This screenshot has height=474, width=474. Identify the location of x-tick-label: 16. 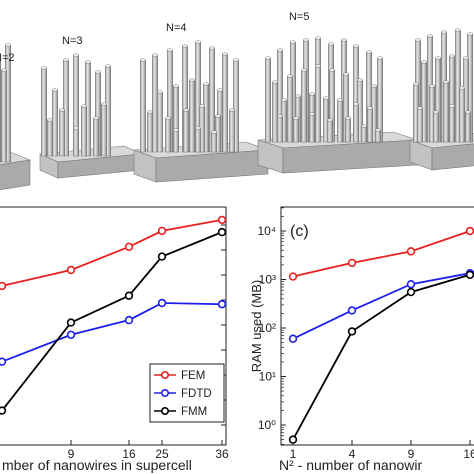
(468, 454).